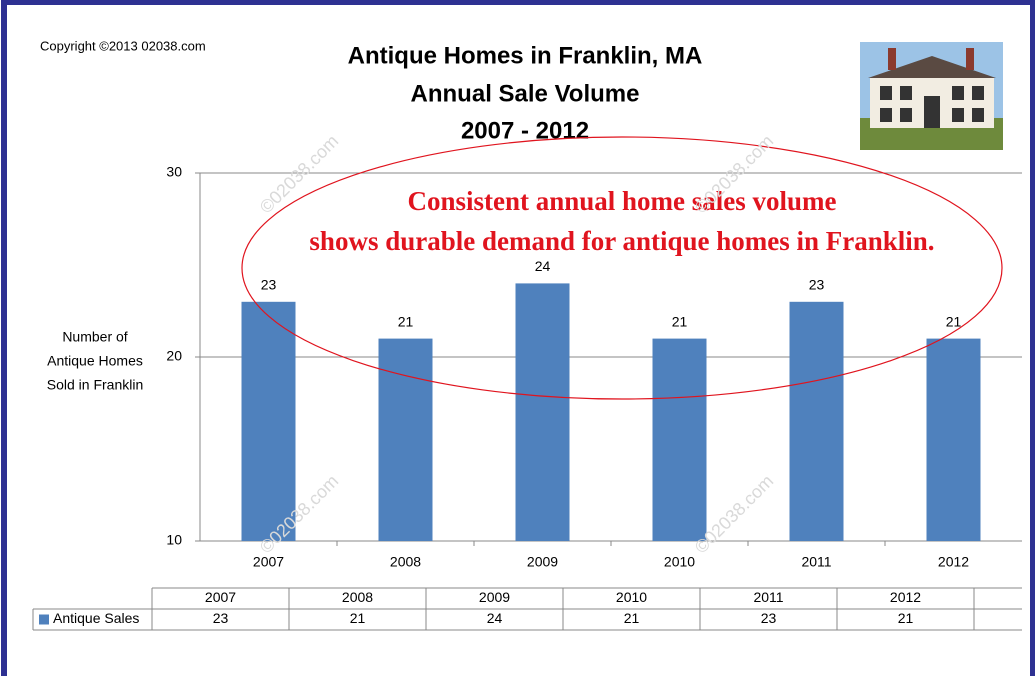 This screenshot has height=676, width=1035. What do you see at coordinates (931, 96) in the screenshot?
I see `house-photo` at bounding box center [931, 96].